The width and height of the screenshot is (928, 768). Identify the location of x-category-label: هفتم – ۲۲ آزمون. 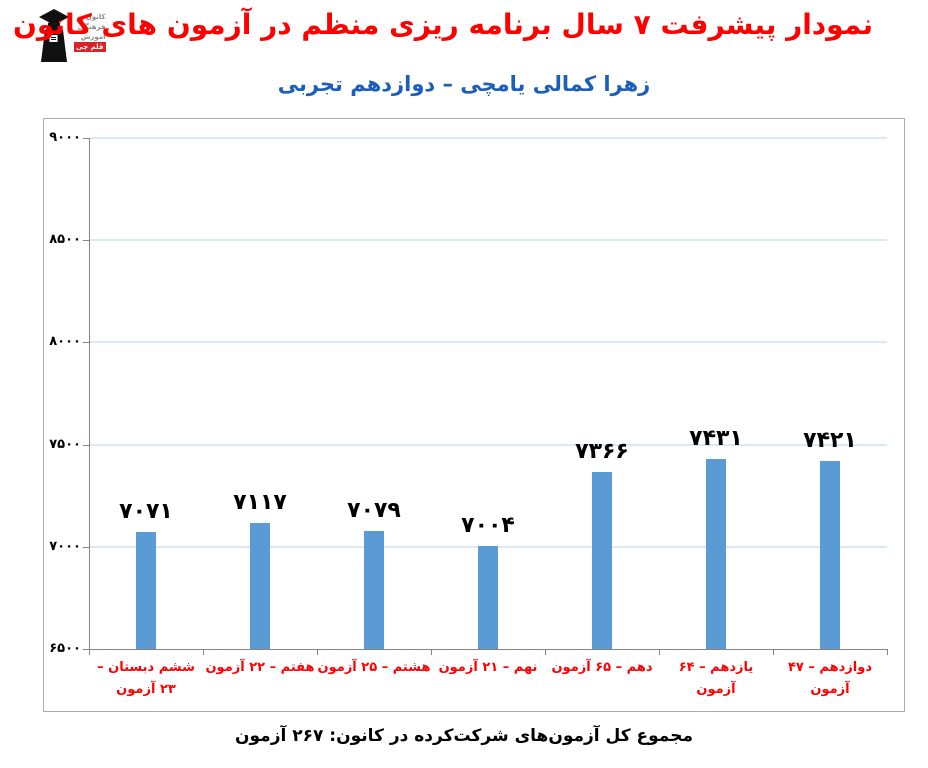
(260, 667).